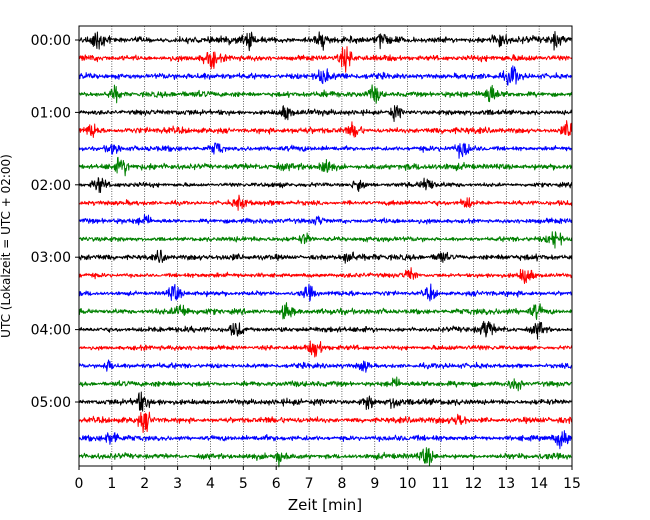  I want to click on x-tick-label: 11, so click(441, 484).